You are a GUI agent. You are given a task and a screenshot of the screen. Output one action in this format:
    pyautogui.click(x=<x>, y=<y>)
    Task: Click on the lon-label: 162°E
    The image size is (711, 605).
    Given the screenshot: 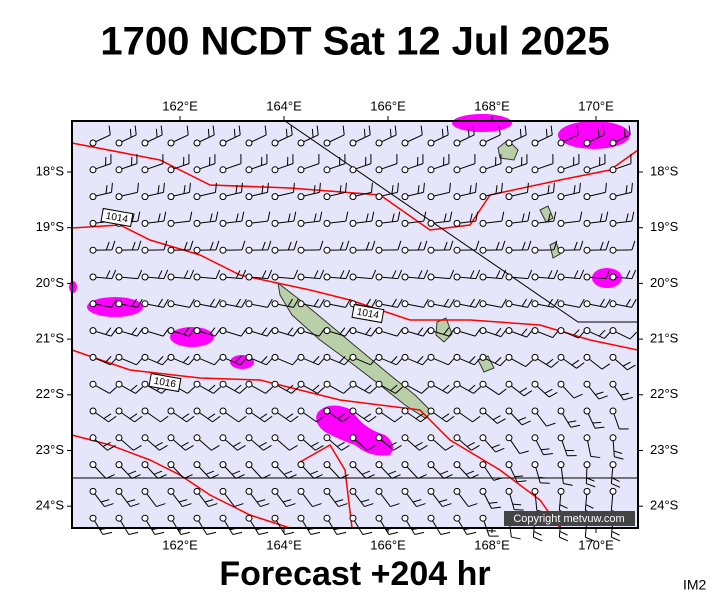 What is the action you would take?
    pyautogui.click(x=180, y=105)
    